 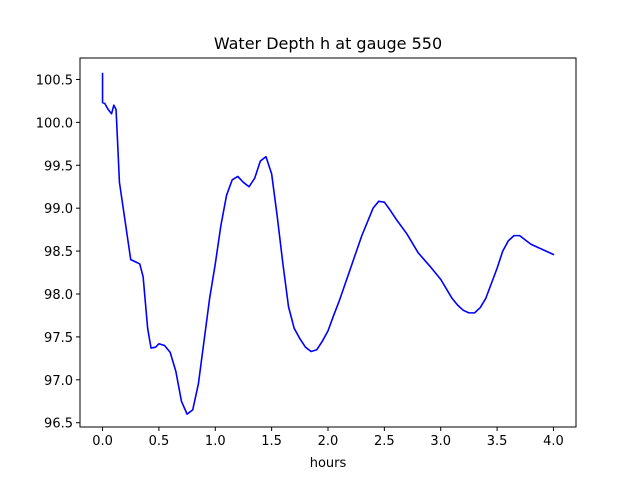 I want to click on x-tick-label: 2.5, so click(x=384, y=441).